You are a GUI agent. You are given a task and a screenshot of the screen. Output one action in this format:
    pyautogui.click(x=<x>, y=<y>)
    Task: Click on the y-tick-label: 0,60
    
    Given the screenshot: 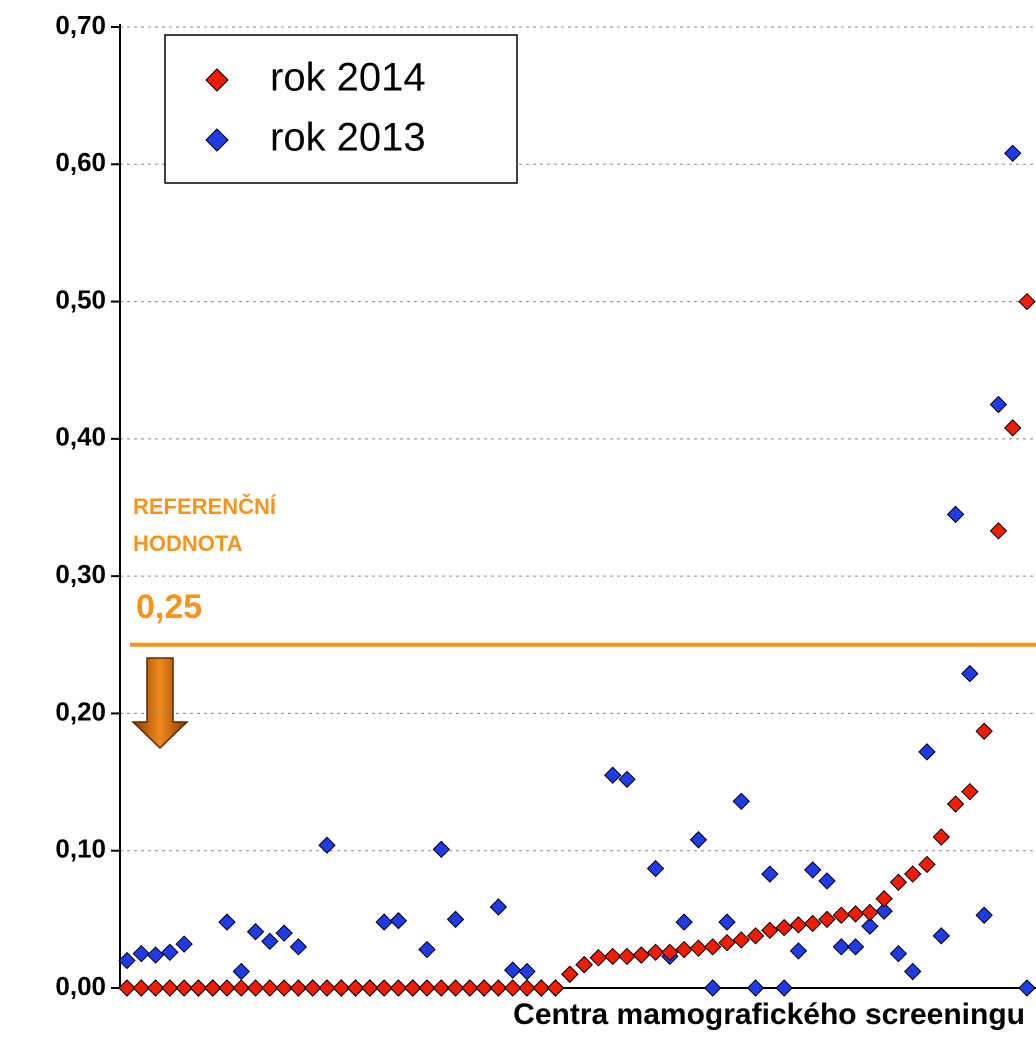 What is the action you would take?
    pyautogui.click(x=80, y=162)
    